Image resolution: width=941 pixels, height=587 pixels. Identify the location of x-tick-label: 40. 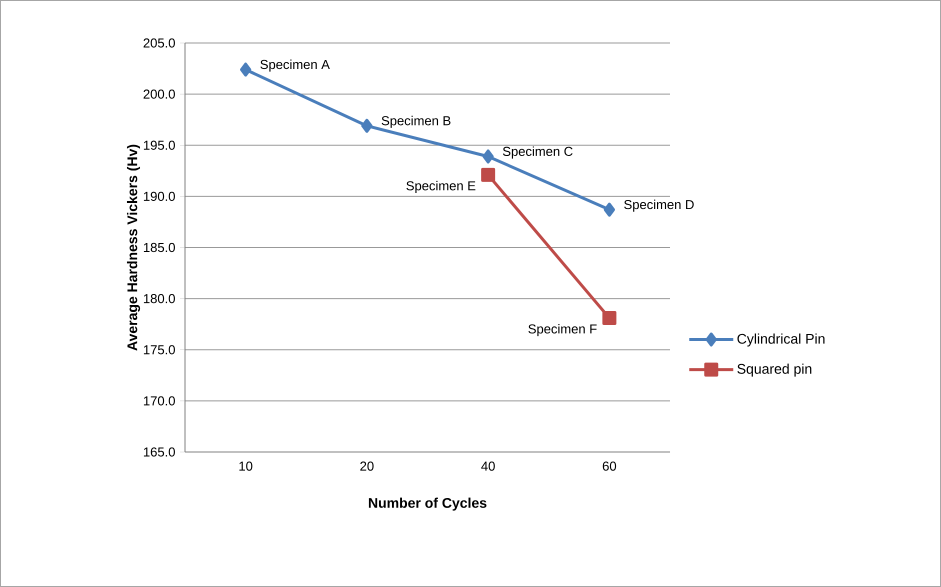
(488, 466).